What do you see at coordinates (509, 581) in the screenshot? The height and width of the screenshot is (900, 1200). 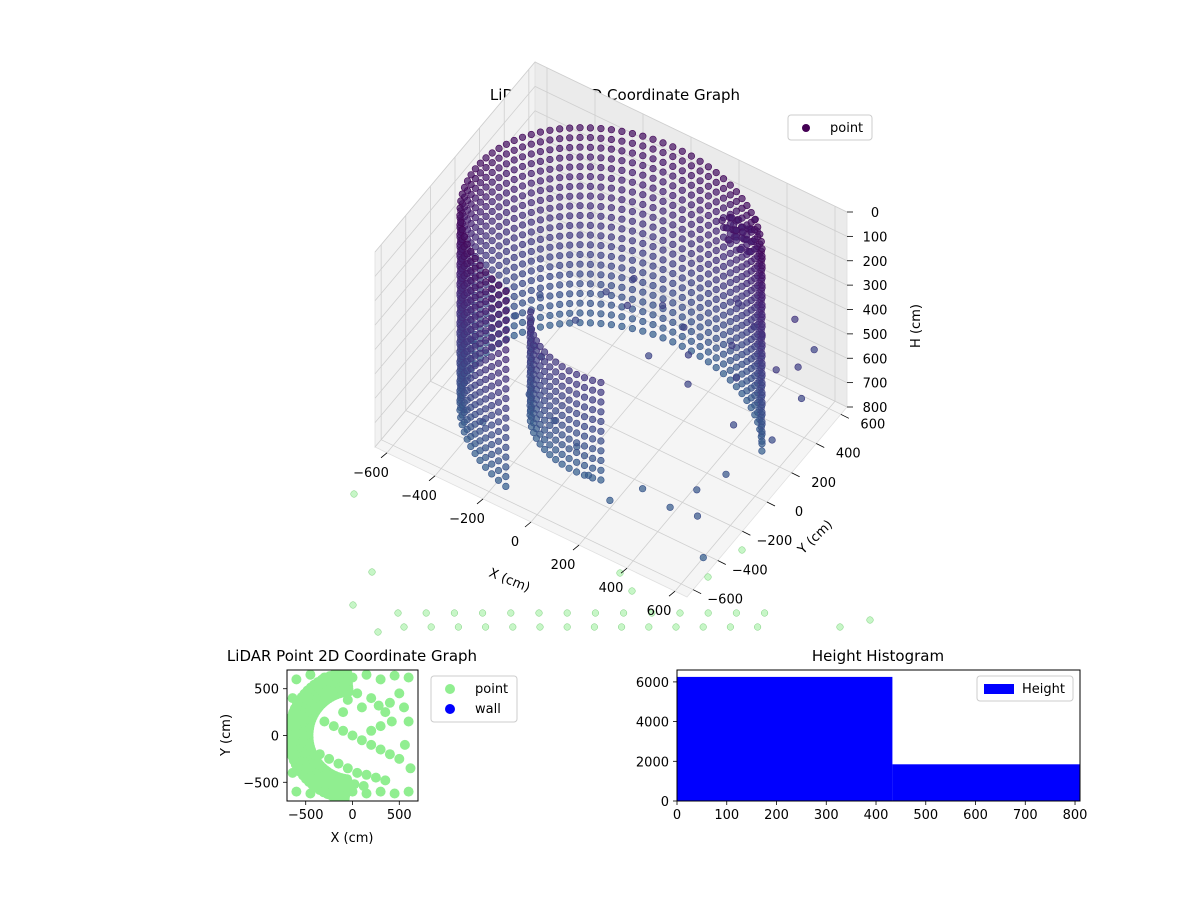 I see `chart-3d-xlabel: X (cm)` at bounding box center [509, 581].